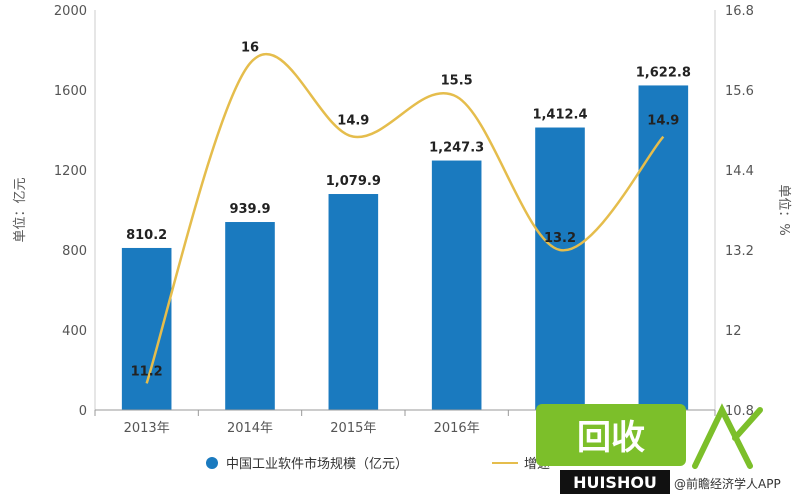 The image size is (800, 500). What do you see at coordinates (457, 428) in the screenshot?
I see `x-tick-label: 2016年` at bounding box center [457, 428].